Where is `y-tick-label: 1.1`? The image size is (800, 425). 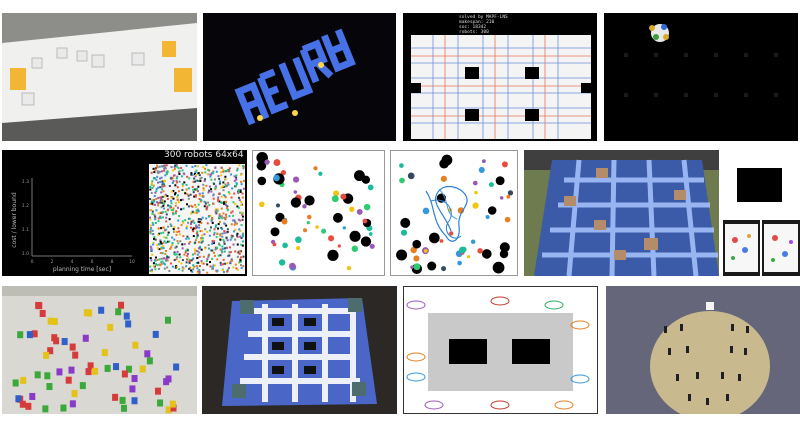
y-tick-label: 1.1 is located at coordinates (25, 230).